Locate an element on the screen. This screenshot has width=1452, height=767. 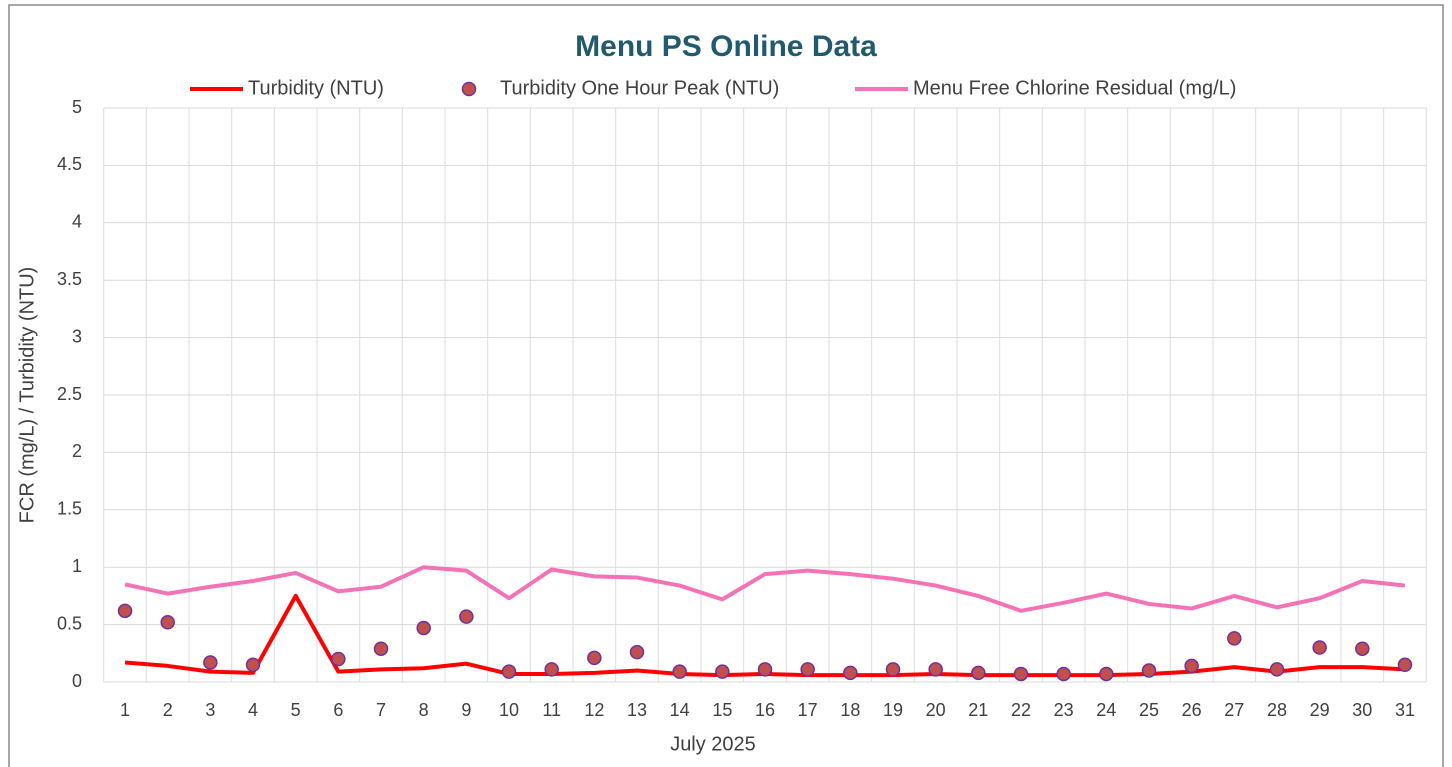
y-tick-label: 3.5 is located at coordinates (69, 279).